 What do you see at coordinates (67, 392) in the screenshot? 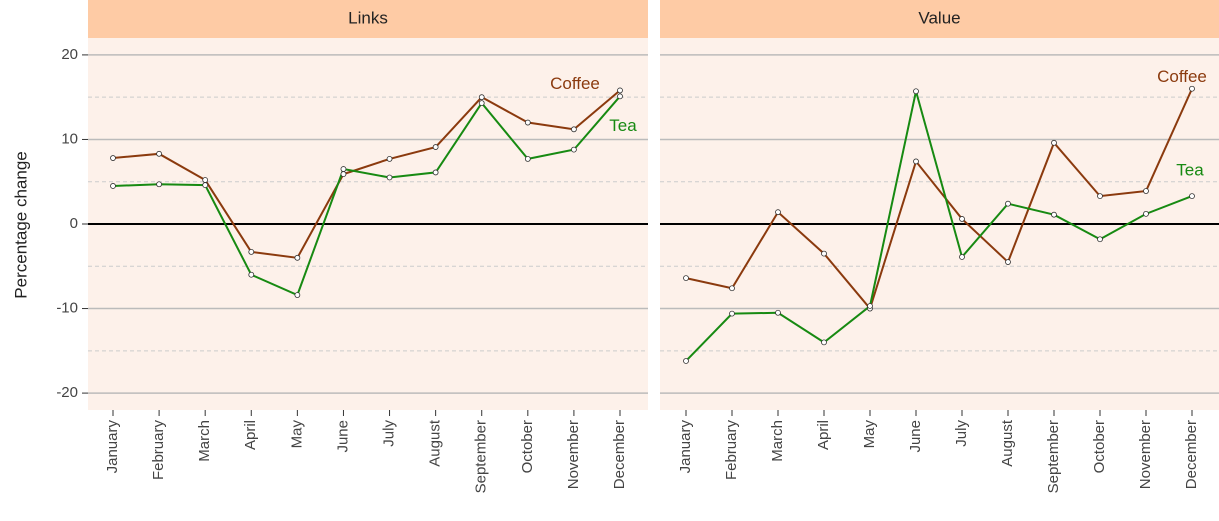
I see `y-tick-label: -20` at bounding box center [67, 392].